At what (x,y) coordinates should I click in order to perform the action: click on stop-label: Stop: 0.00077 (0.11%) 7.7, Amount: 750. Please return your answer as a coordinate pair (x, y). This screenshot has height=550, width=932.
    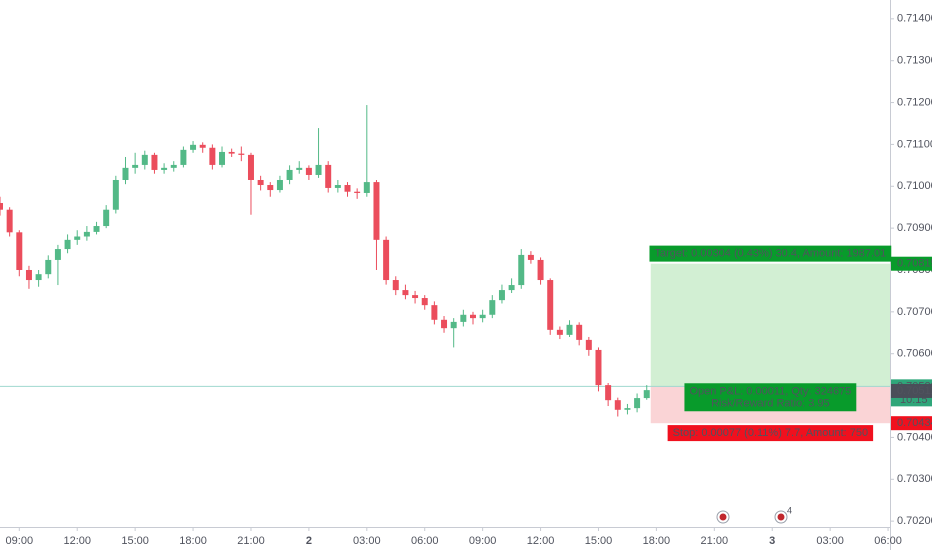
    Looking at the image, I should click on (771, 433).